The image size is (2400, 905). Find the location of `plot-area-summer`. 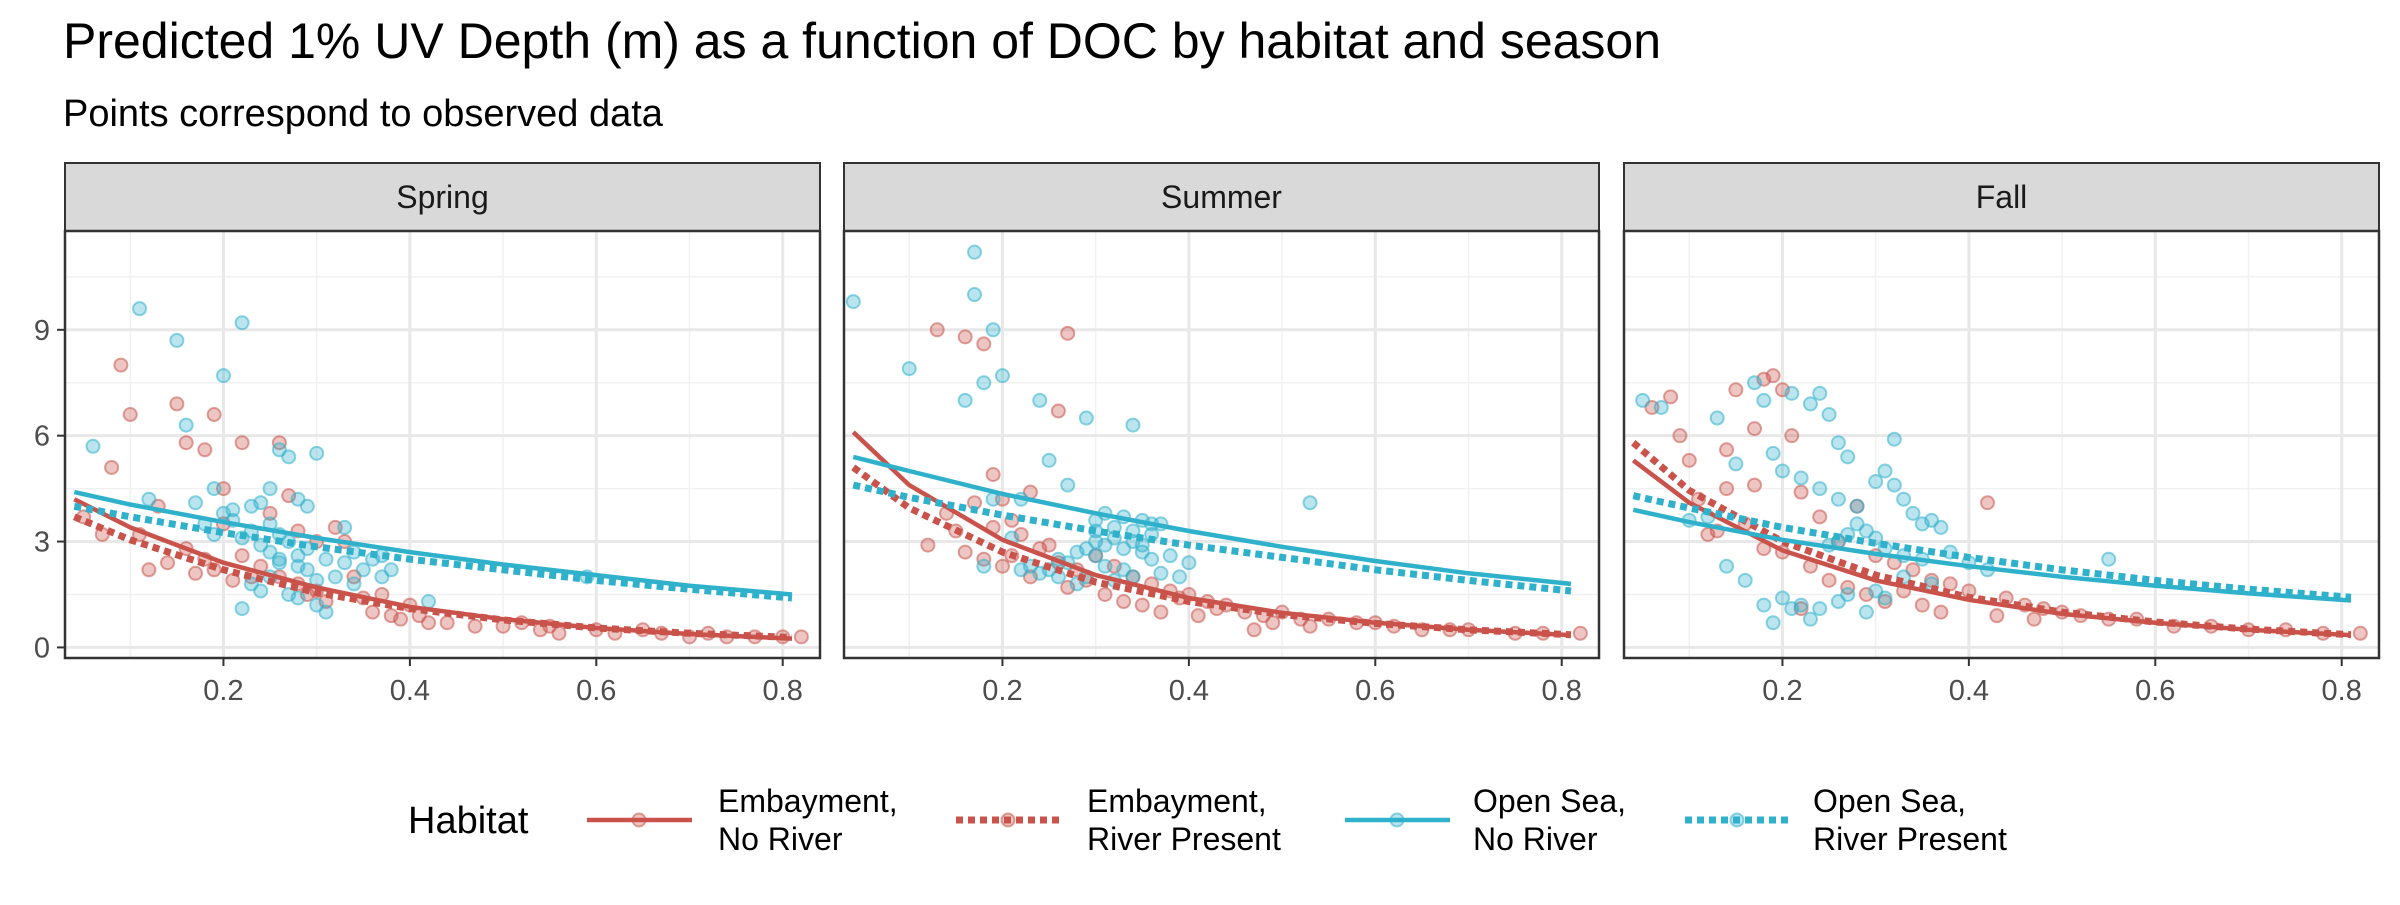

plot-area-summer is located at coordinates (1221, 444).